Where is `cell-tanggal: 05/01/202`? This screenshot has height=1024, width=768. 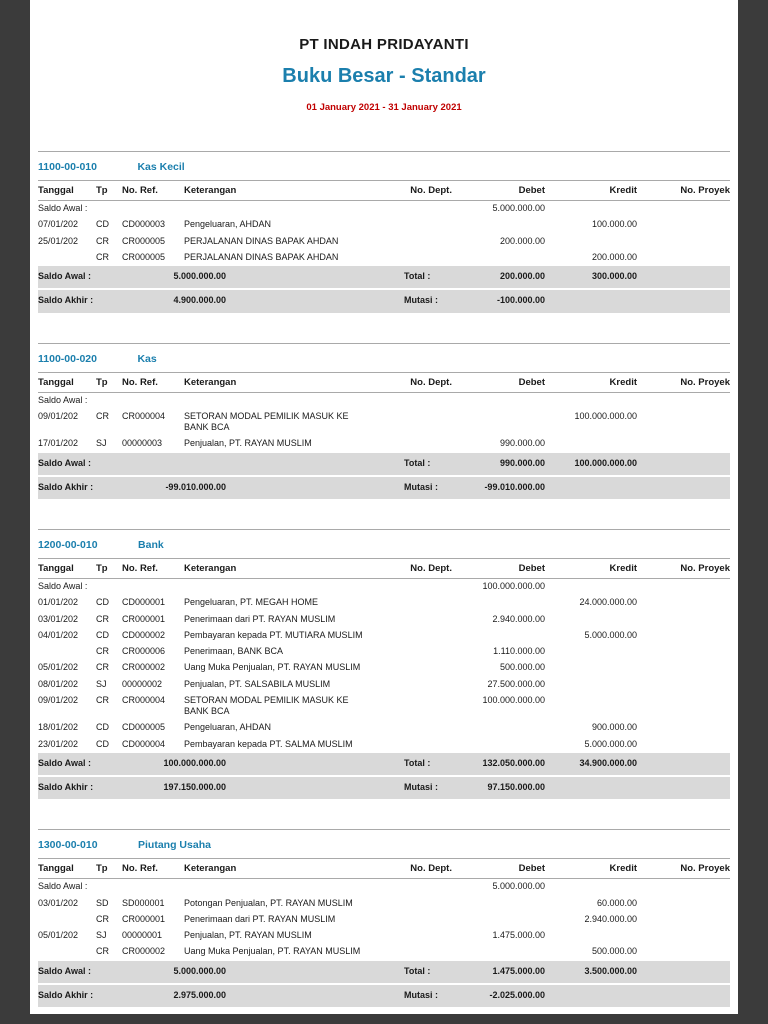 cell-tanggal: 05/01/202 is located at coordinates (58, 667).